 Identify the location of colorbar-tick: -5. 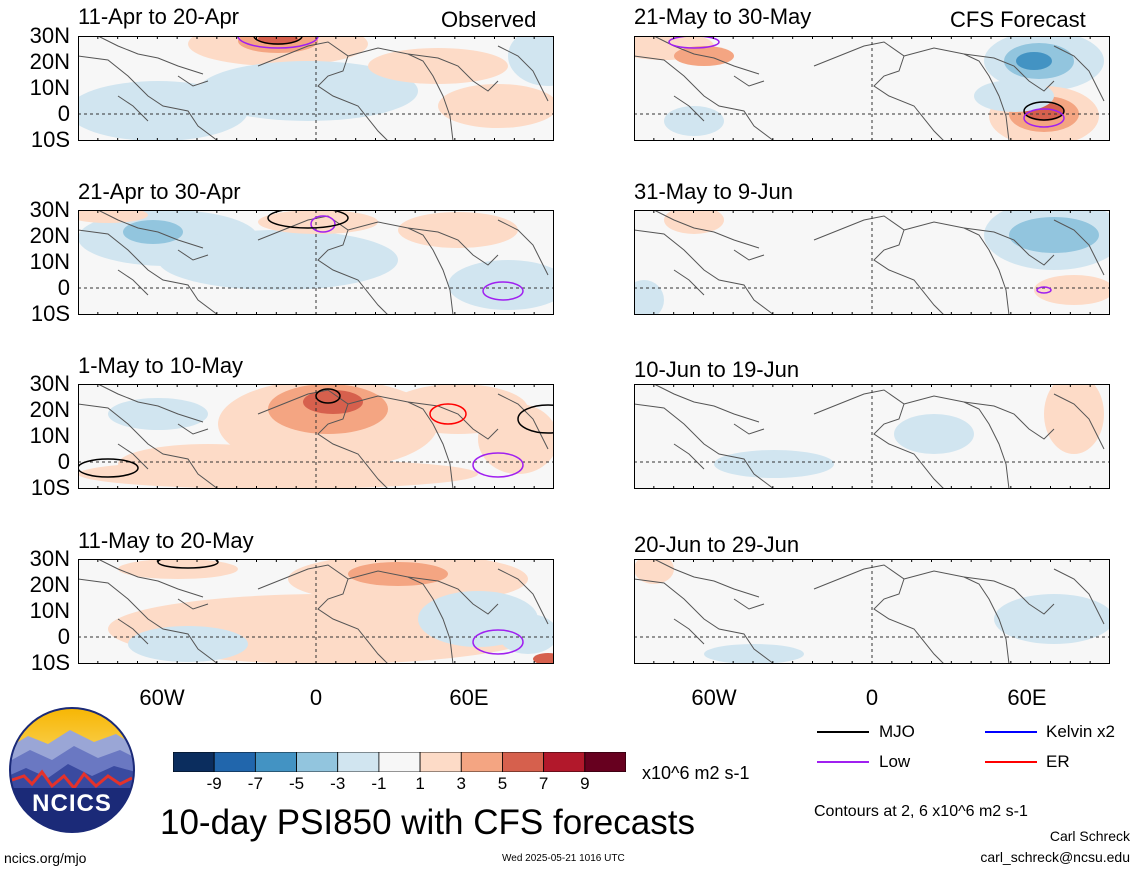
(296, 783).